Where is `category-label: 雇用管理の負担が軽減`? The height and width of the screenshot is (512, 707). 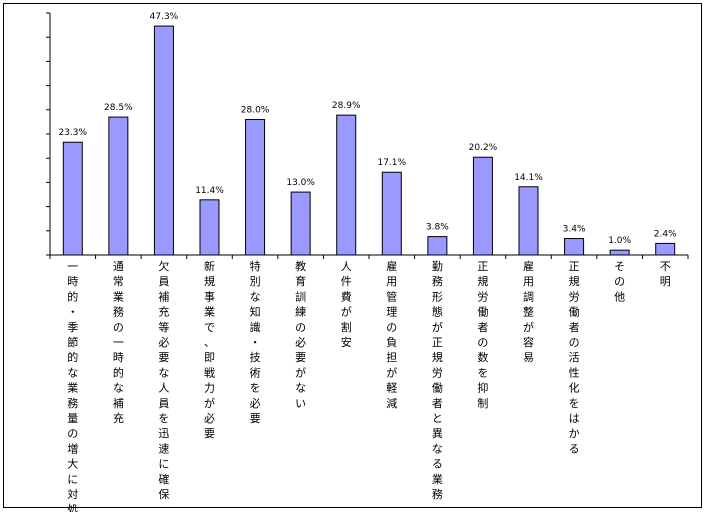 category-label: 雇用管理の負担が軽減 is located at coordinates (391, 334).